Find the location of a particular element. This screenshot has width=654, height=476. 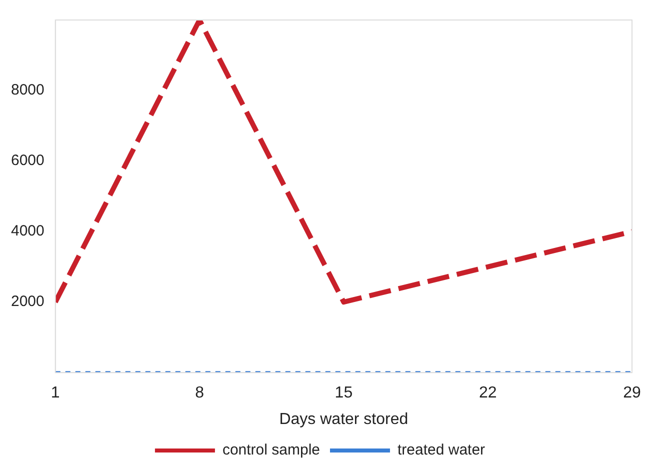

y-tick-label: 4000 is located at coordinates (27, 231).